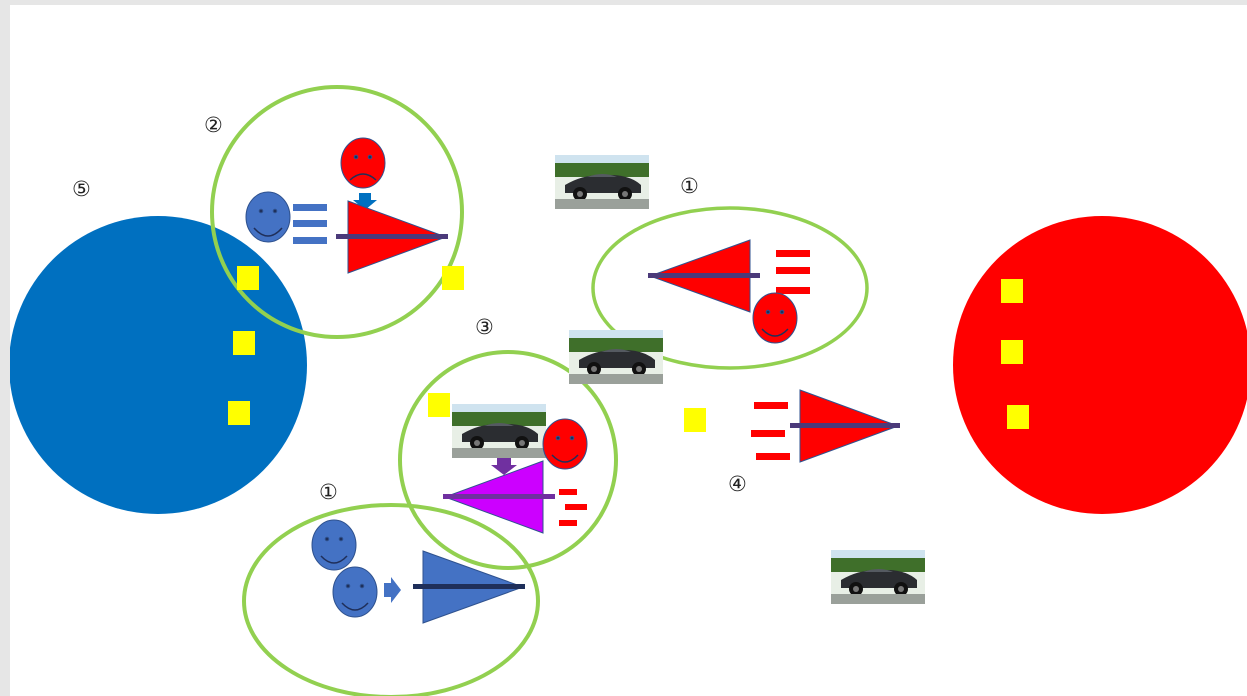  Describe the element at coordinates (213, 125) in the screenshot. I see `label-group-2: ②` at that location.